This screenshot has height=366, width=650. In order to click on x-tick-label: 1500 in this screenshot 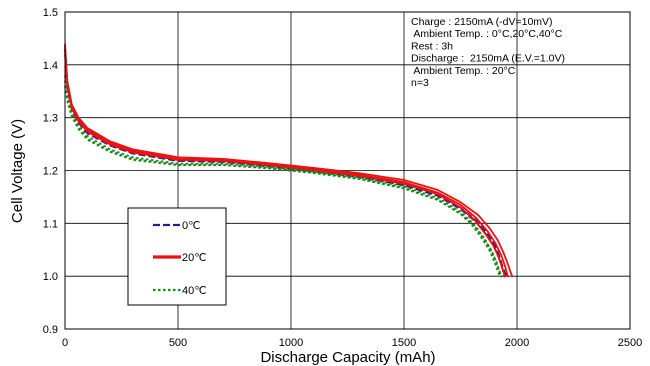, I will do `click(404, 343)`.